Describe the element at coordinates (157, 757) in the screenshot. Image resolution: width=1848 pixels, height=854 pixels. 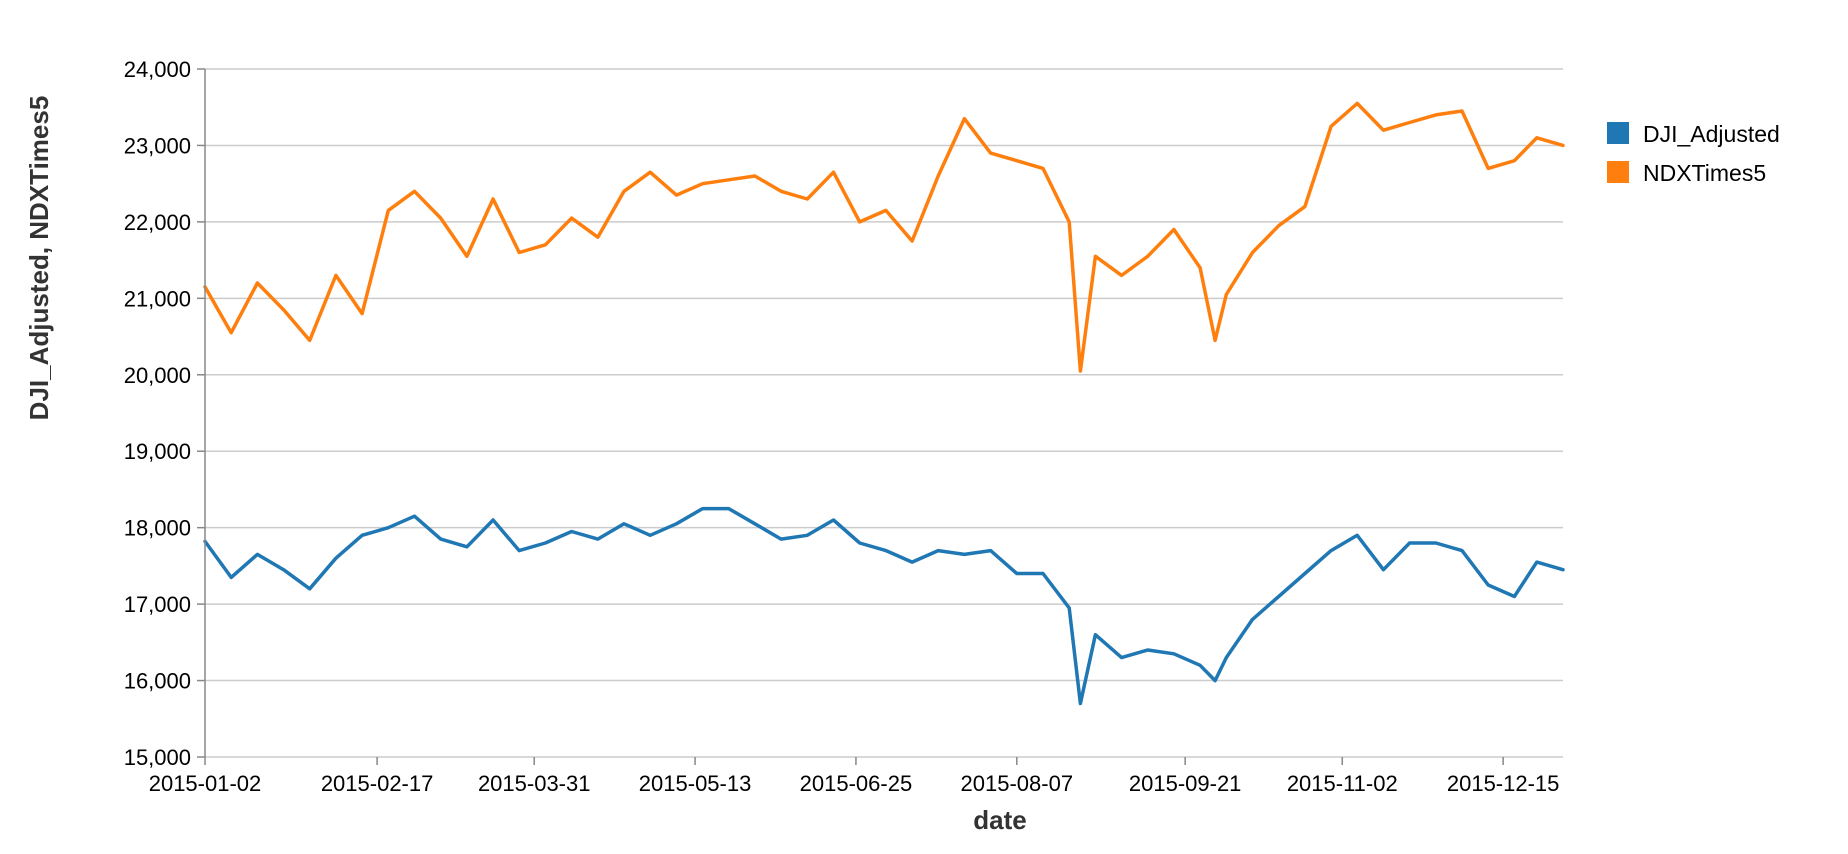
I see `y-tick-label: 15,000` at that location.